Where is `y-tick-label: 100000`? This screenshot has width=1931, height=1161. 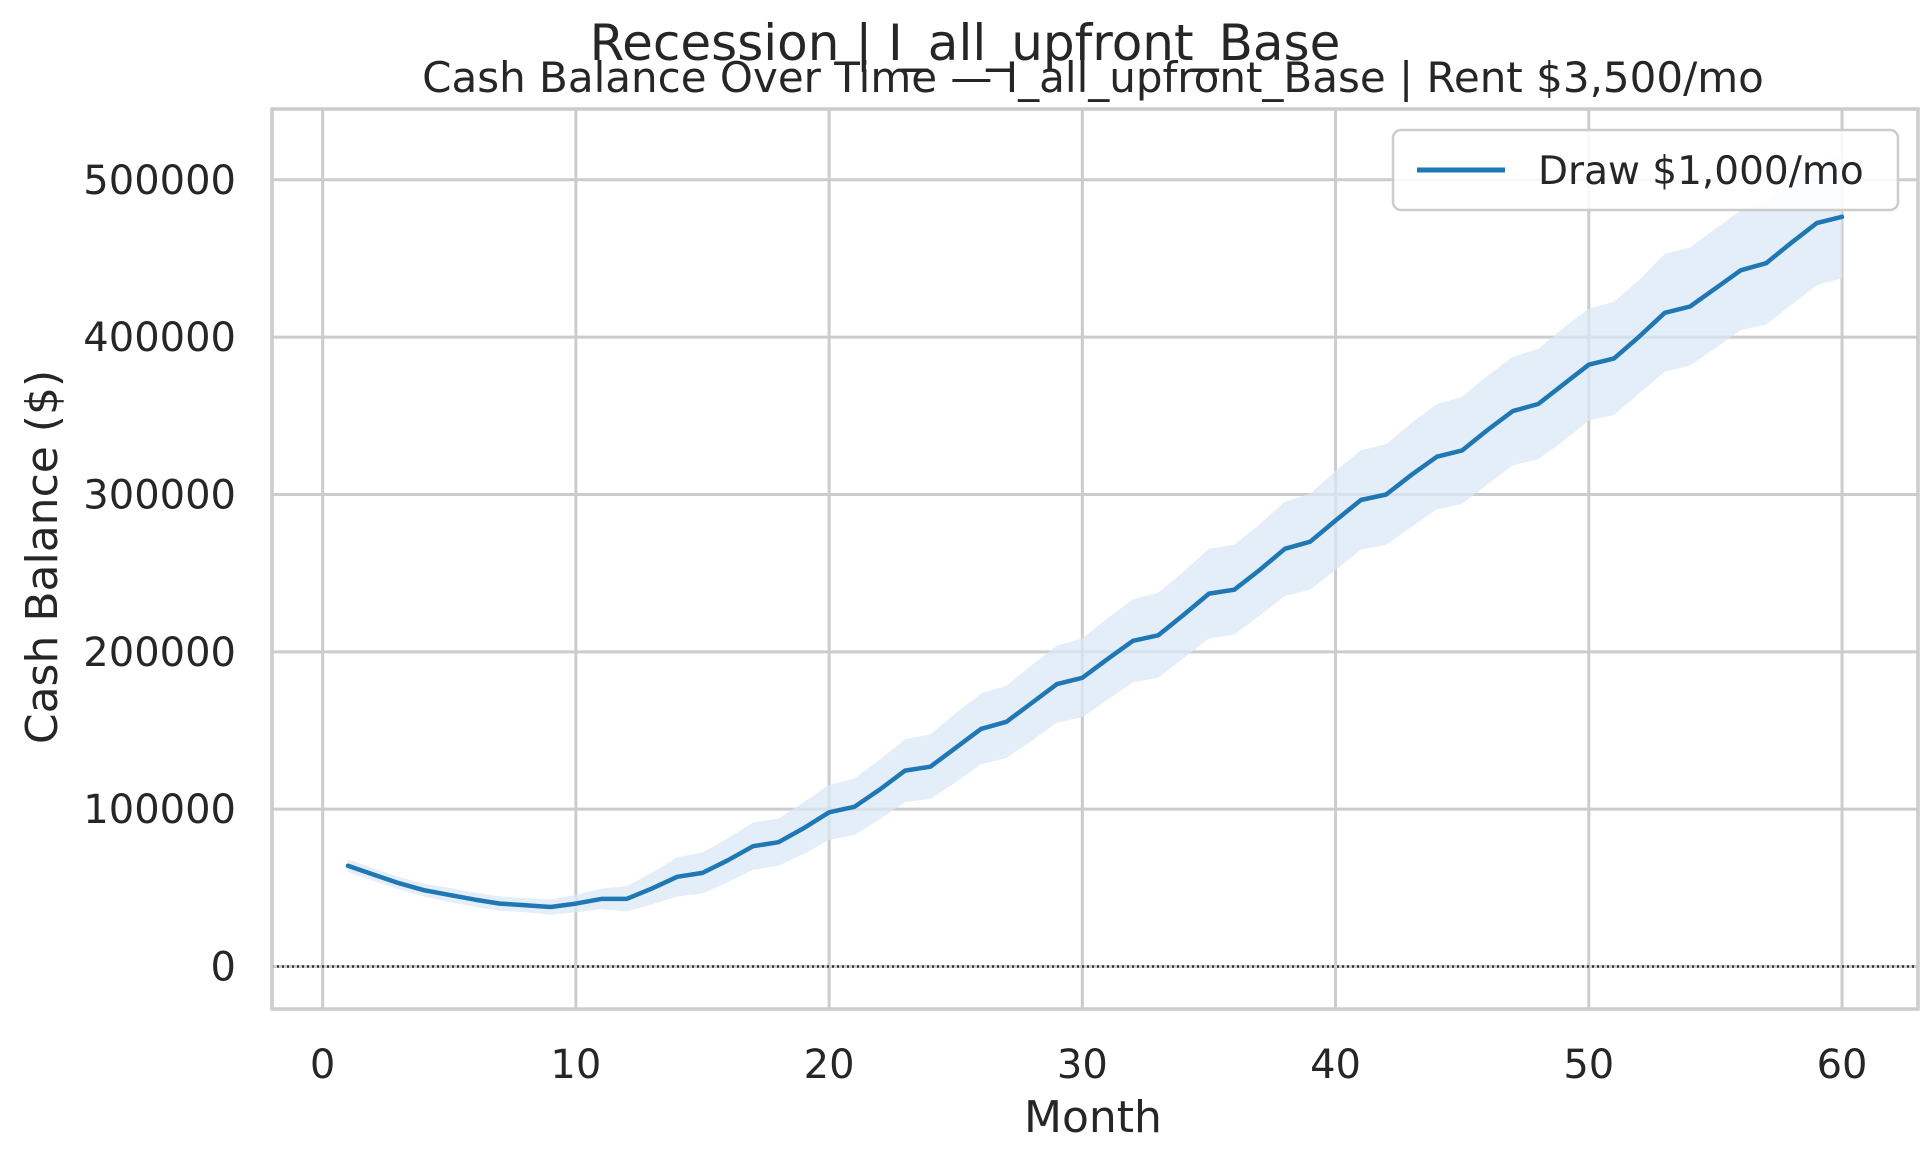
y-tick-label: 100000 is located at coordinates (159, 810).